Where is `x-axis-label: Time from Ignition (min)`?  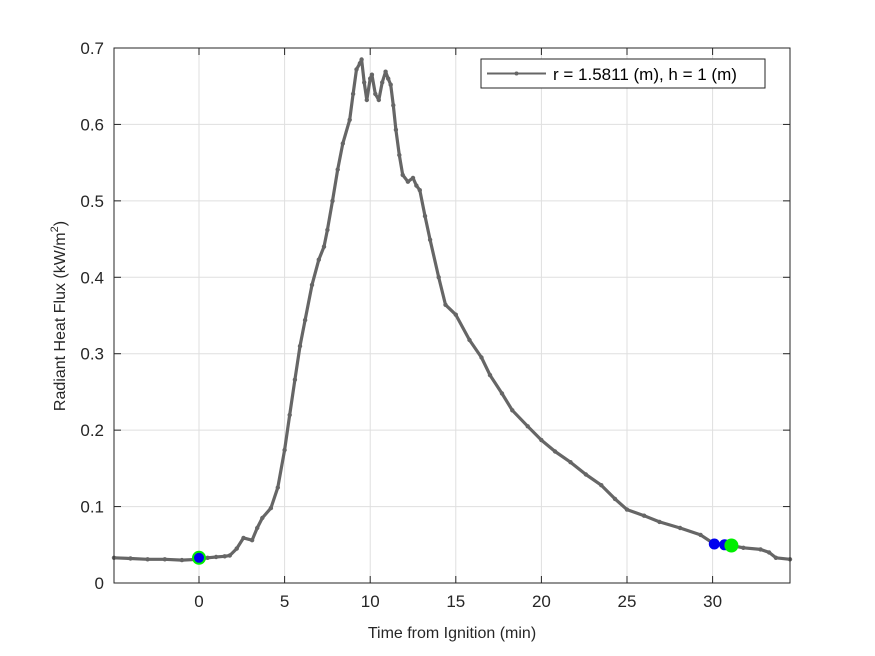
x-axis-label: Time from Ignition (min) is located at coordinates (452, 633).